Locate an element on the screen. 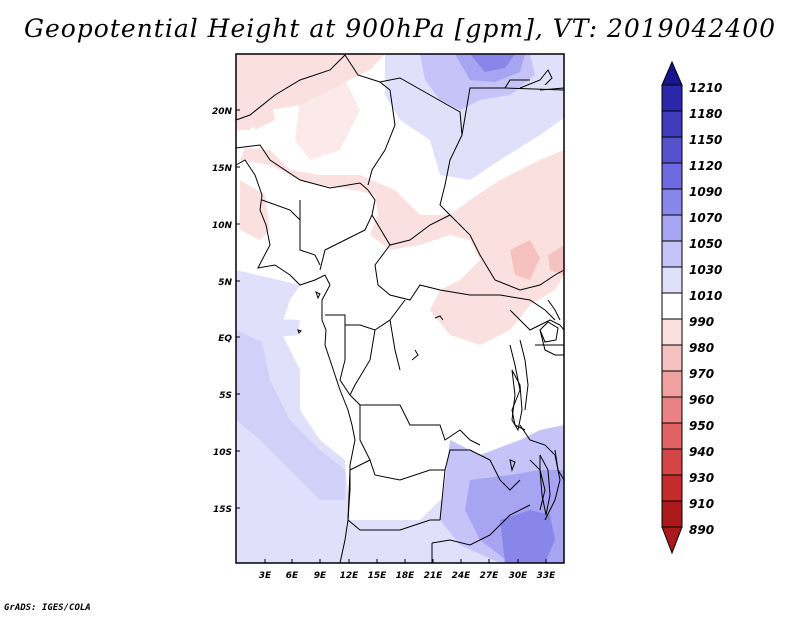 The height and width of the screenshot is (618, 800). lon-label: 15E is located at coordinates (378, 576).